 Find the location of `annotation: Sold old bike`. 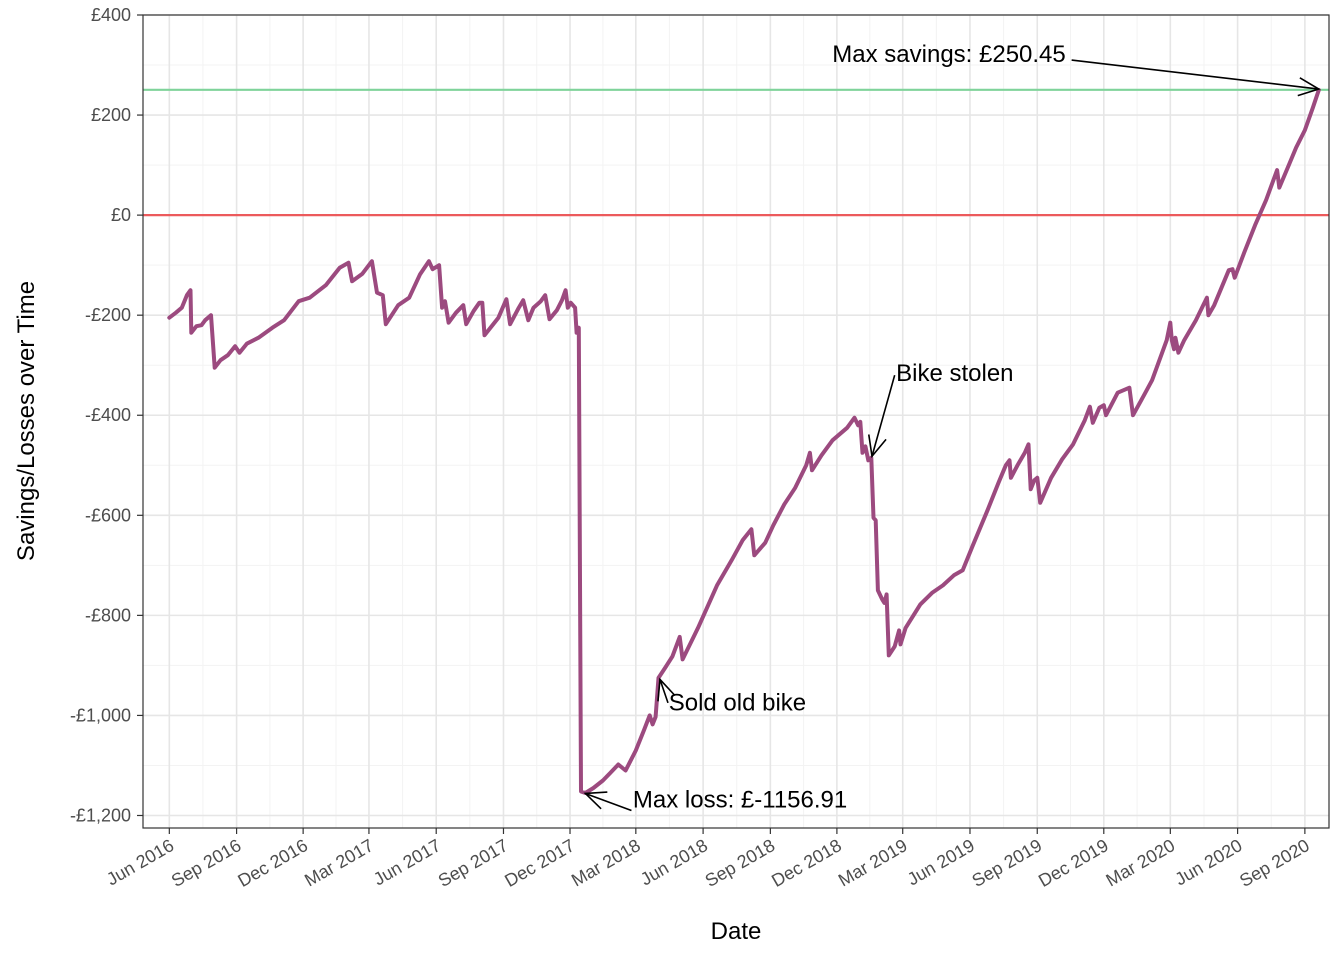

annotation: Sold old bike is located at coordinates (731, 696).